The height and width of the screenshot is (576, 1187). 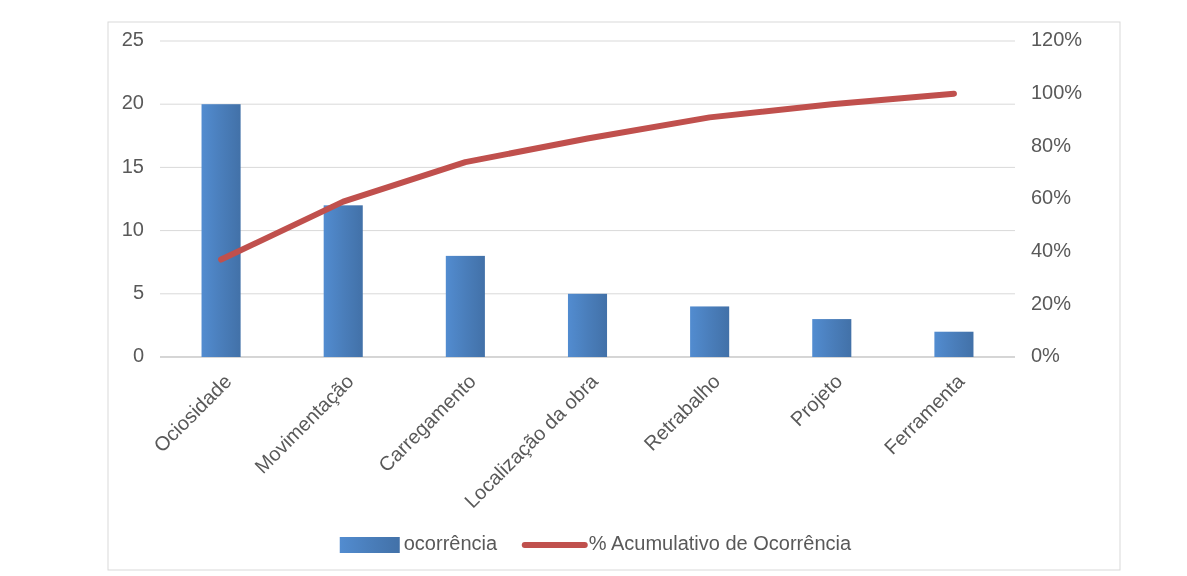 I want to click on y-tick-label: 10, so click(x=132, y=228).